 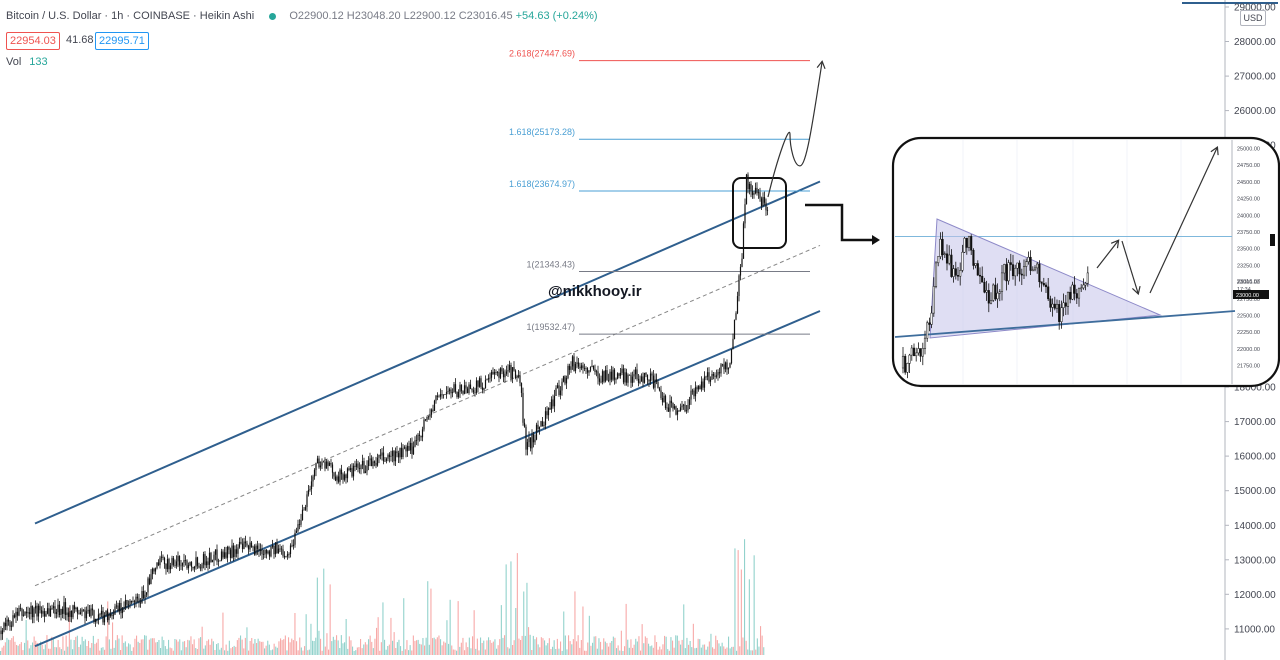 I want to click on inset-tick-label: 22250.00, so click(x=1248, y=333).